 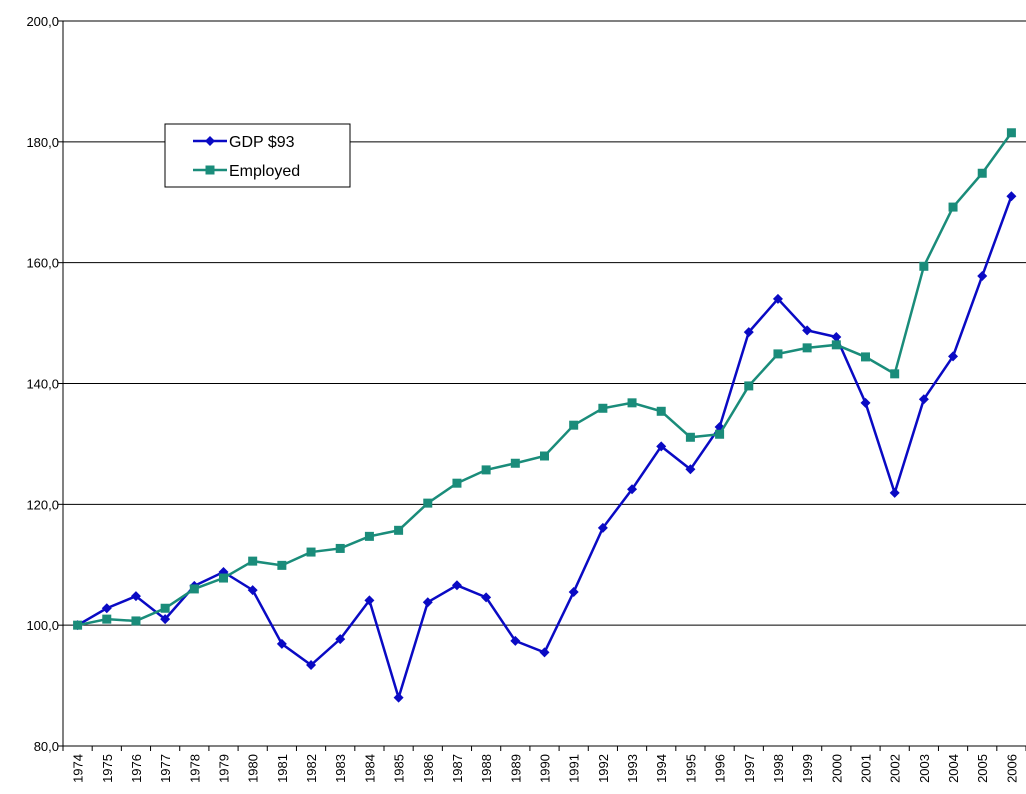 What do you see at coordinates (107, 768) in the screenshot?
I see `x-tick-label: 1975` at bounding box center [107, 768].